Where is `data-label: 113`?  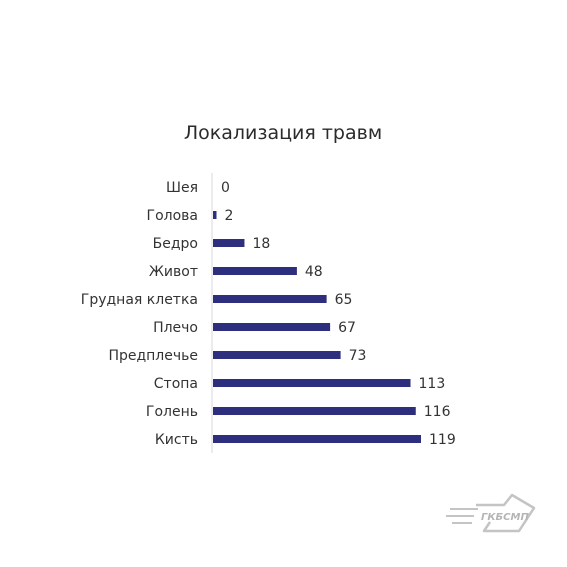
data-label: 113 is located at coordinates (432, 384).